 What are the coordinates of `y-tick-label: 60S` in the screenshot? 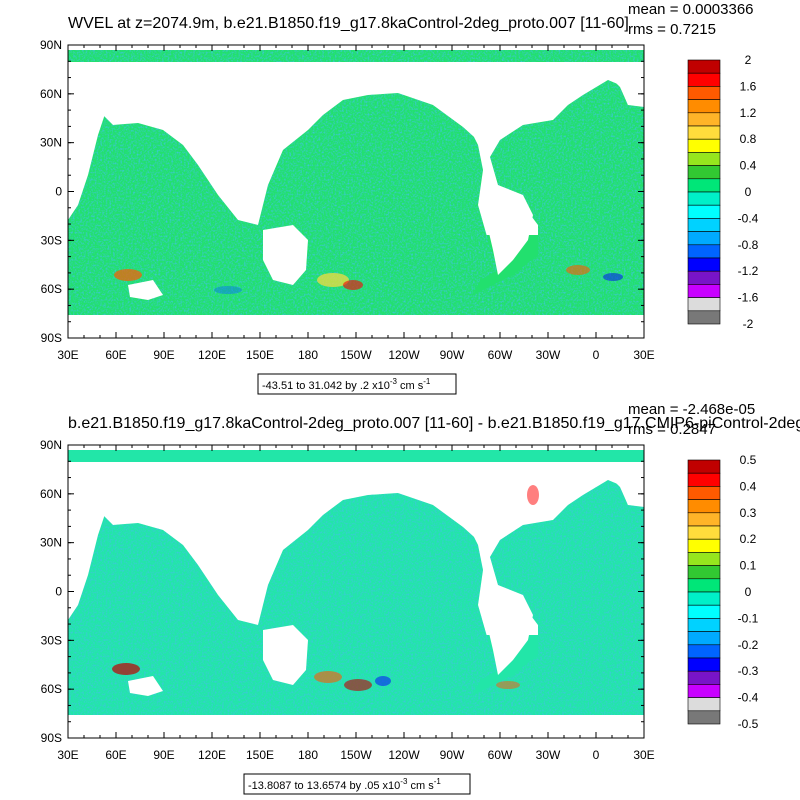 It's located at (51, 289).